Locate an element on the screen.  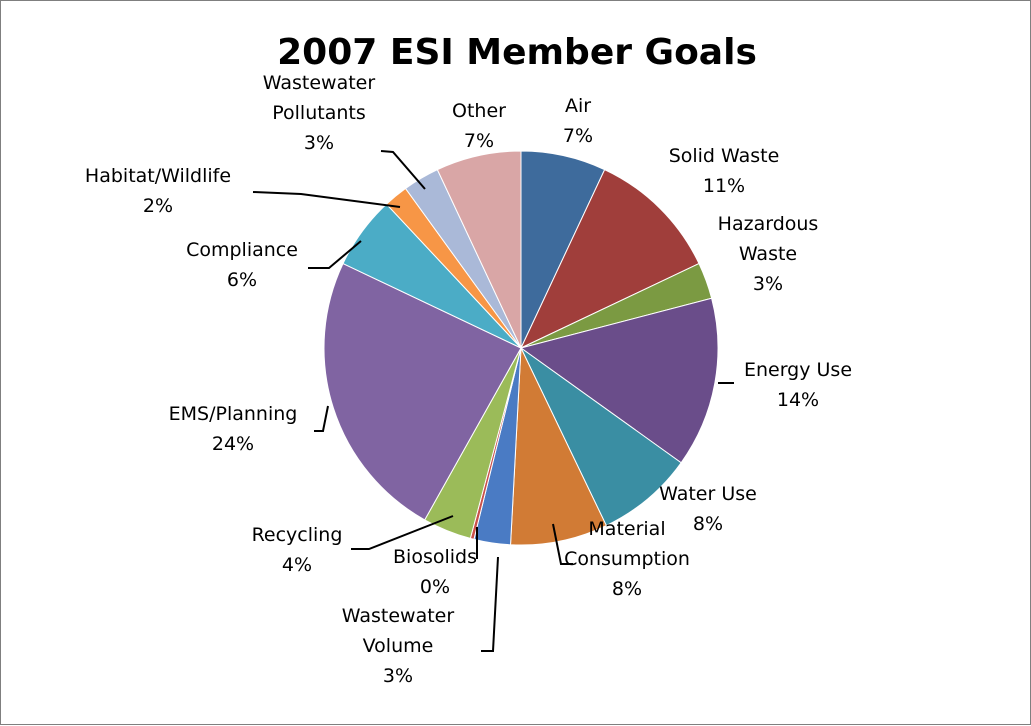
pie-slice-water-use is located at coordinates (601, 437).